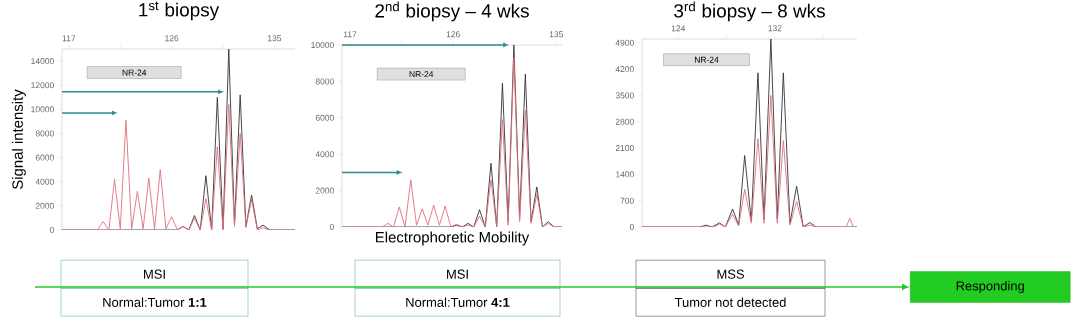 The width and height of the screenshot is (1080, 324). What do you see at coordinates (42, 61) in the screenshot?
I see `y-tick-label: 14000` at bounding box center [42, 61].